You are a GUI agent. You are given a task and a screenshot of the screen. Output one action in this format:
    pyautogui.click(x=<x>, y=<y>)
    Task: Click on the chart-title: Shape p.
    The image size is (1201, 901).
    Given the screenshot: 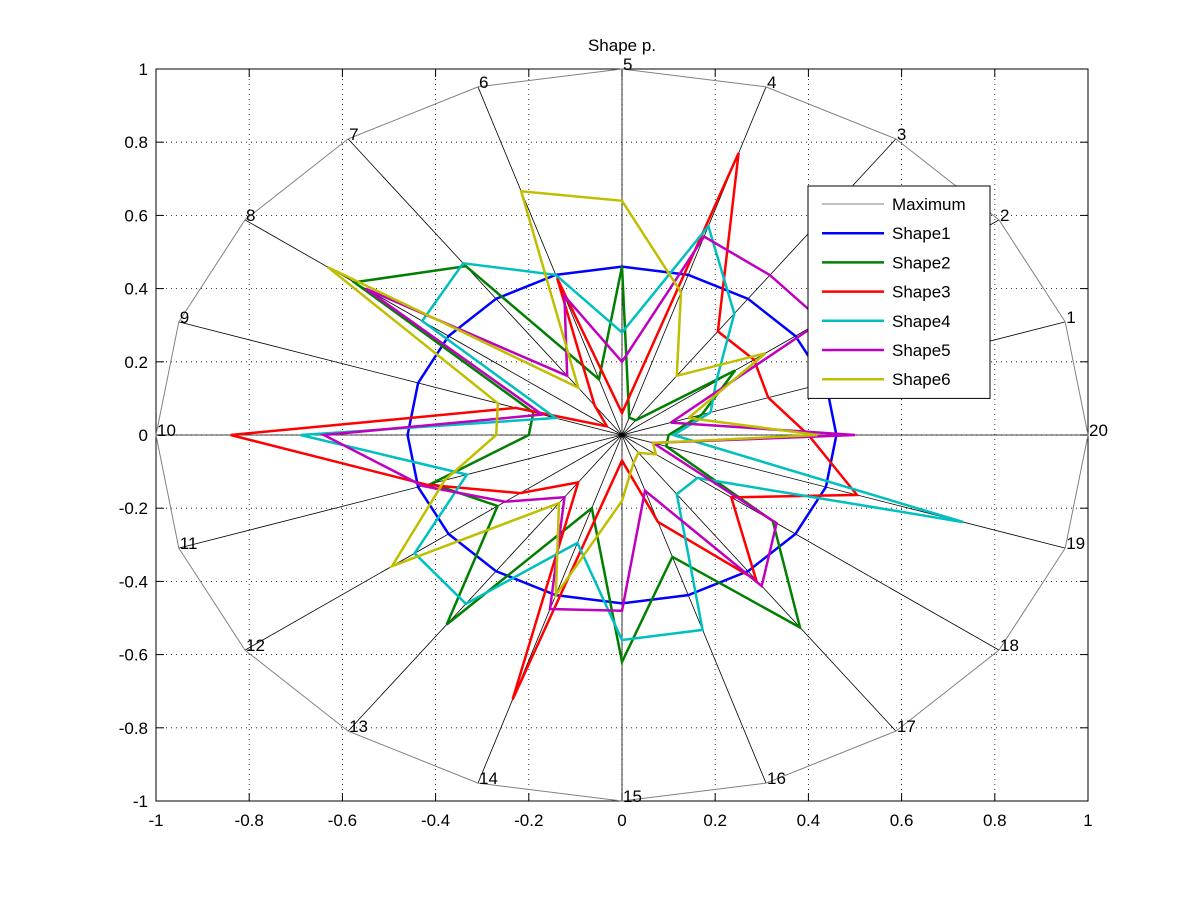 What is the action you would take?
    pyautogui.click(x=622, y=45)
    